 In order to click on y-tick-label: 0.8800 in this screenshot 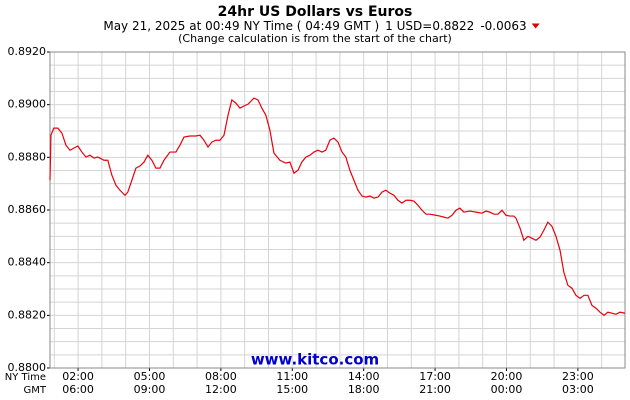, I will do `click(27, 367)`.